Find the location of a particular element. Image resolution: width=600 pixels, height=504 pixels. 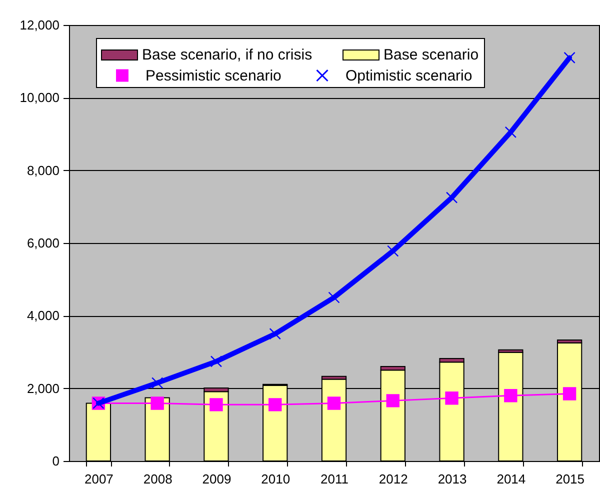

x-tick-label: 2007 is located at coordinates (99, 479).